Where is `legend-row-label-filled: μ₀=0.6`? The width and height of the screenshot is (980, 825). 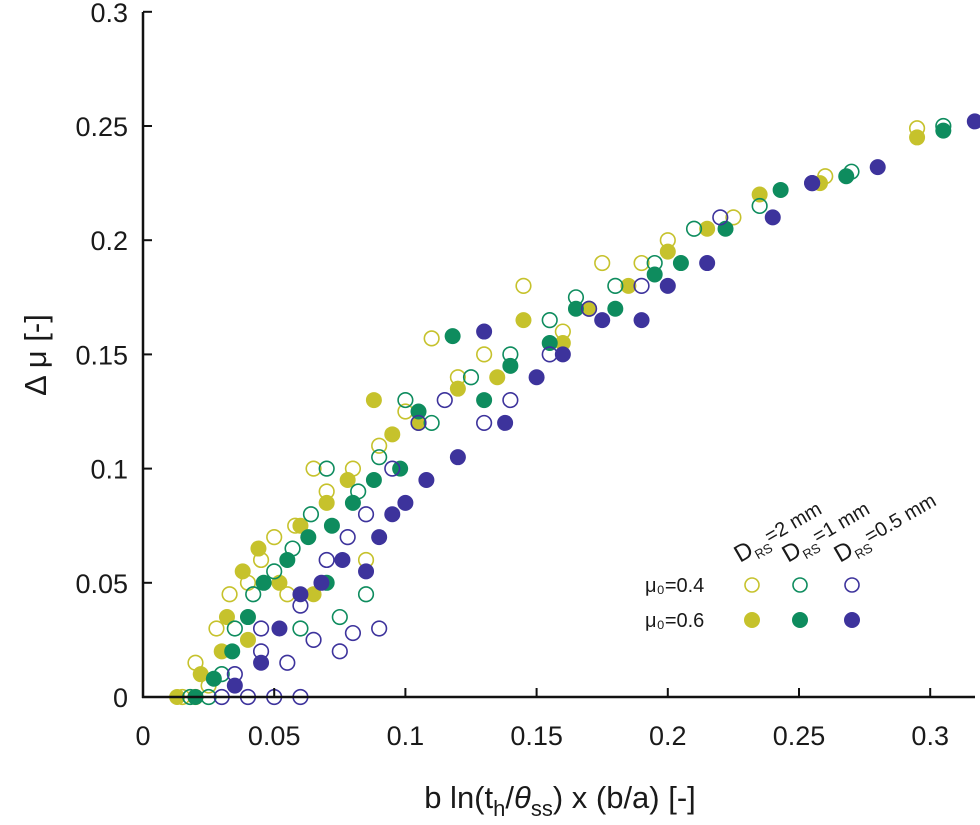
legend-row-label-filled: μ₀=0.6 is located at coordinates (674, 621).